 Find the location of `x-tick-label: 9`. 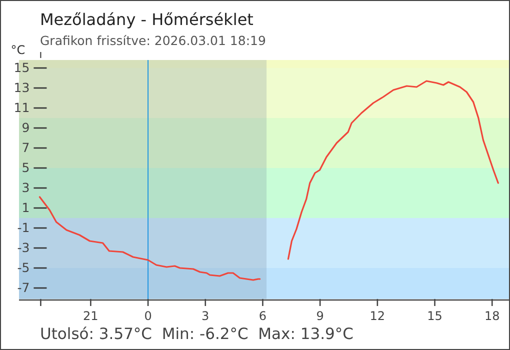

x-tick-label: 9 is located at coordinates (320, 316).